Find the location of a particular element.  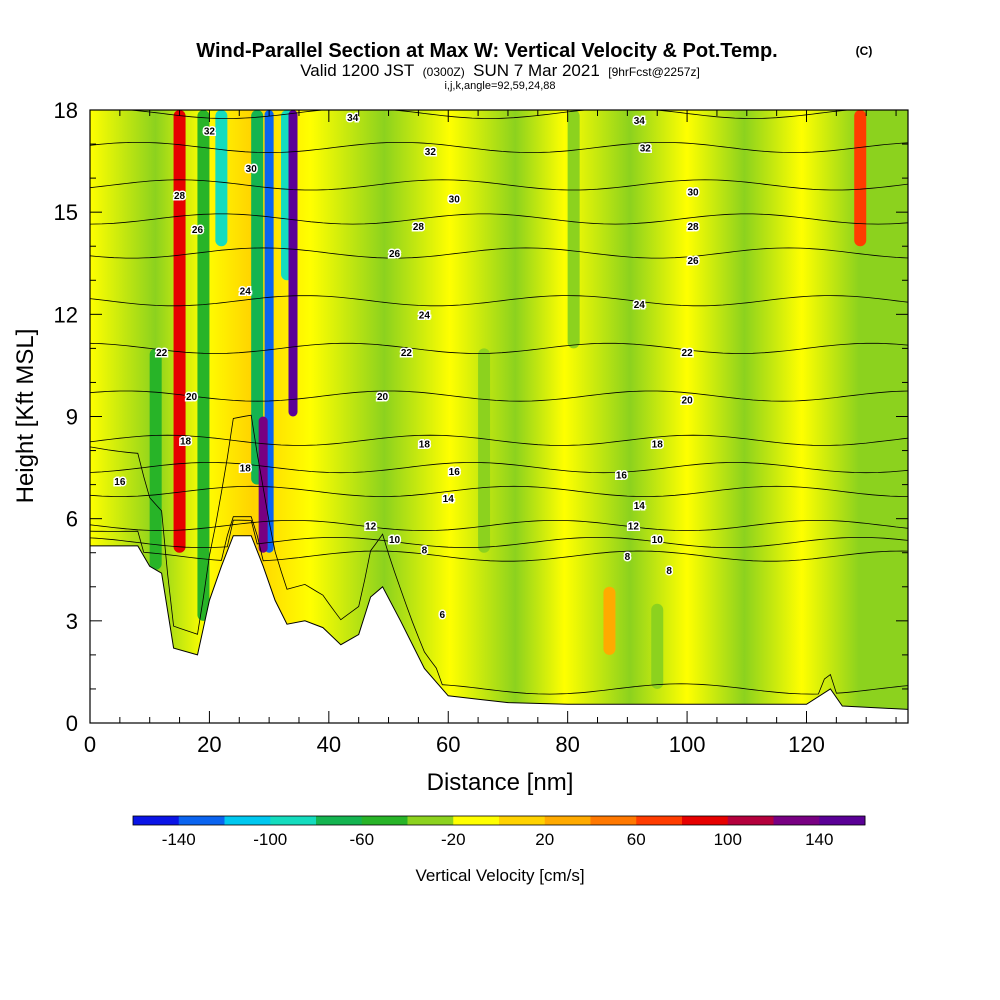

x-tick-label: 80 is located at coordinates (567, 744).